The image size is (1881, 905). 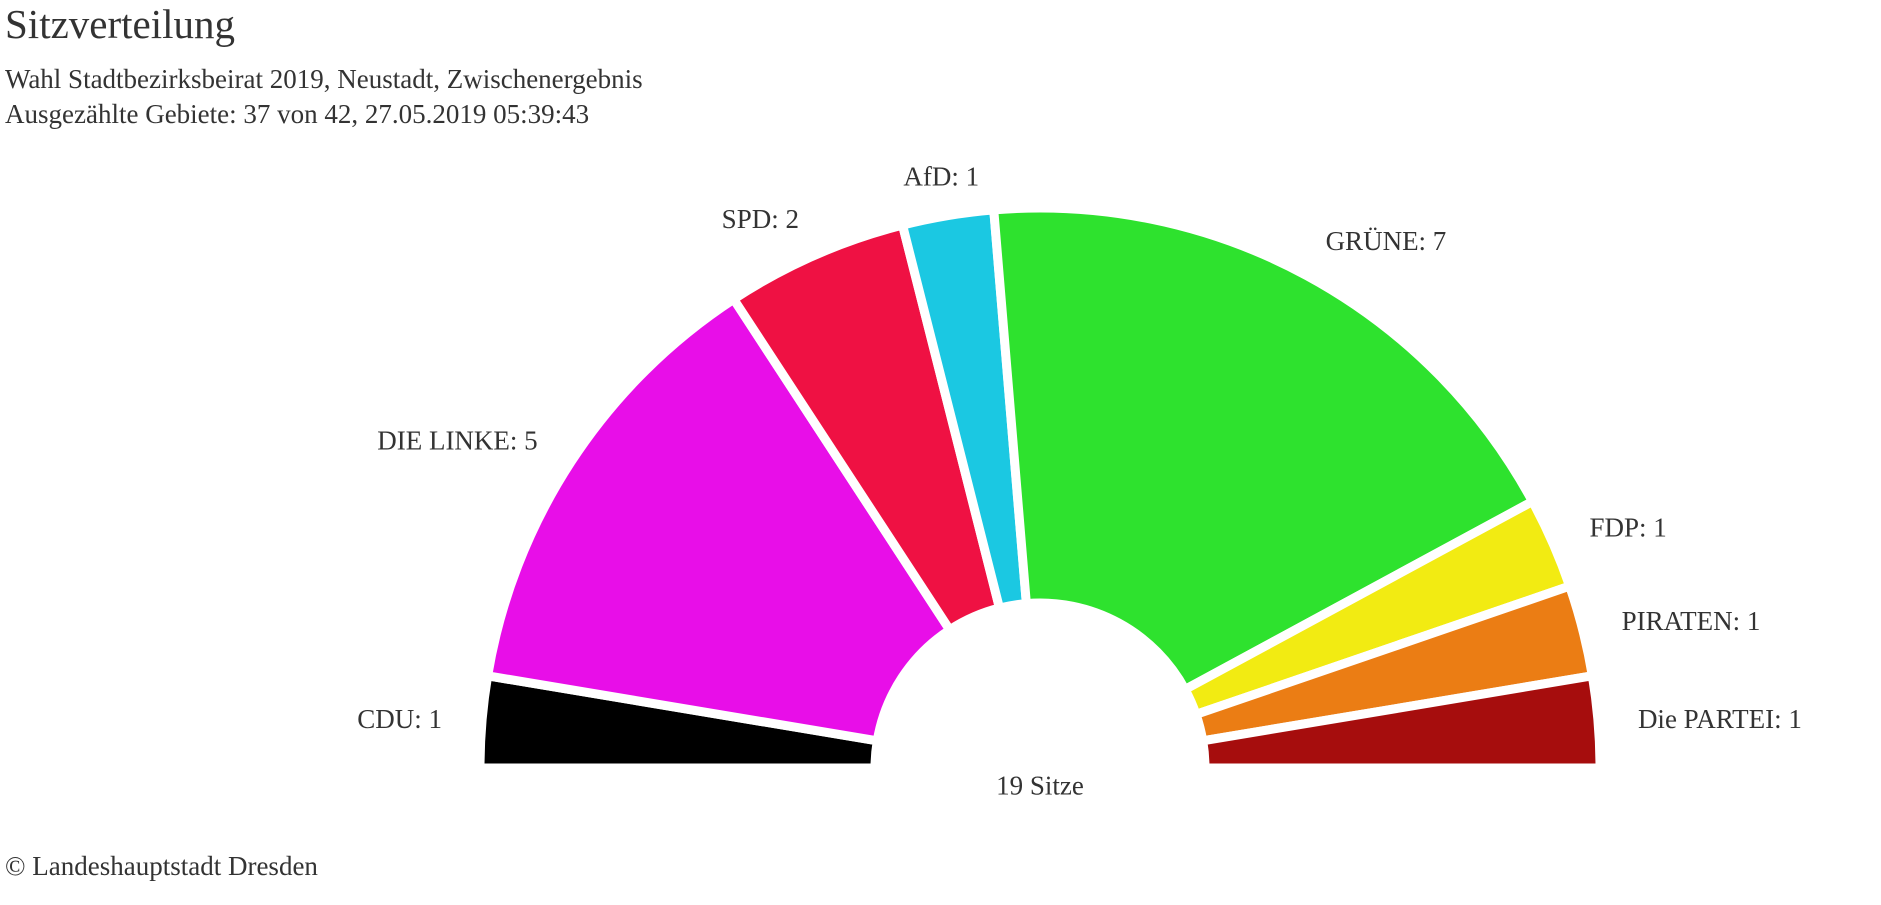 What do you see at coordinates (719, 520) in the screenshot?
I see `wedge-die-linke` at bounding box center [719, 520].